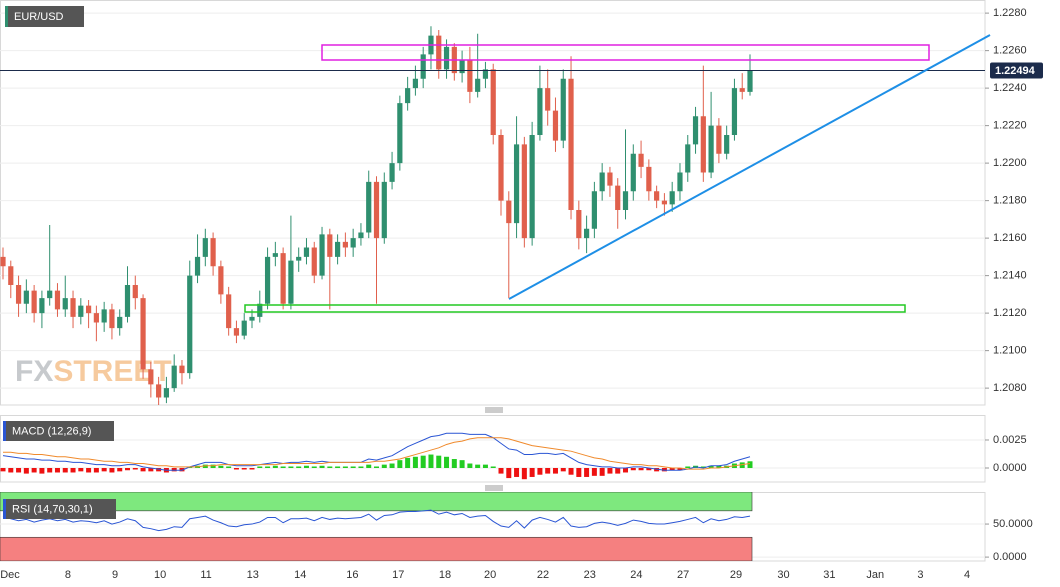 The image size is (1060, 587). Describe the element at coordinates (58, 431) in the screenshot. I see `macd-title-box: MACD (12,26,9)` at that location.